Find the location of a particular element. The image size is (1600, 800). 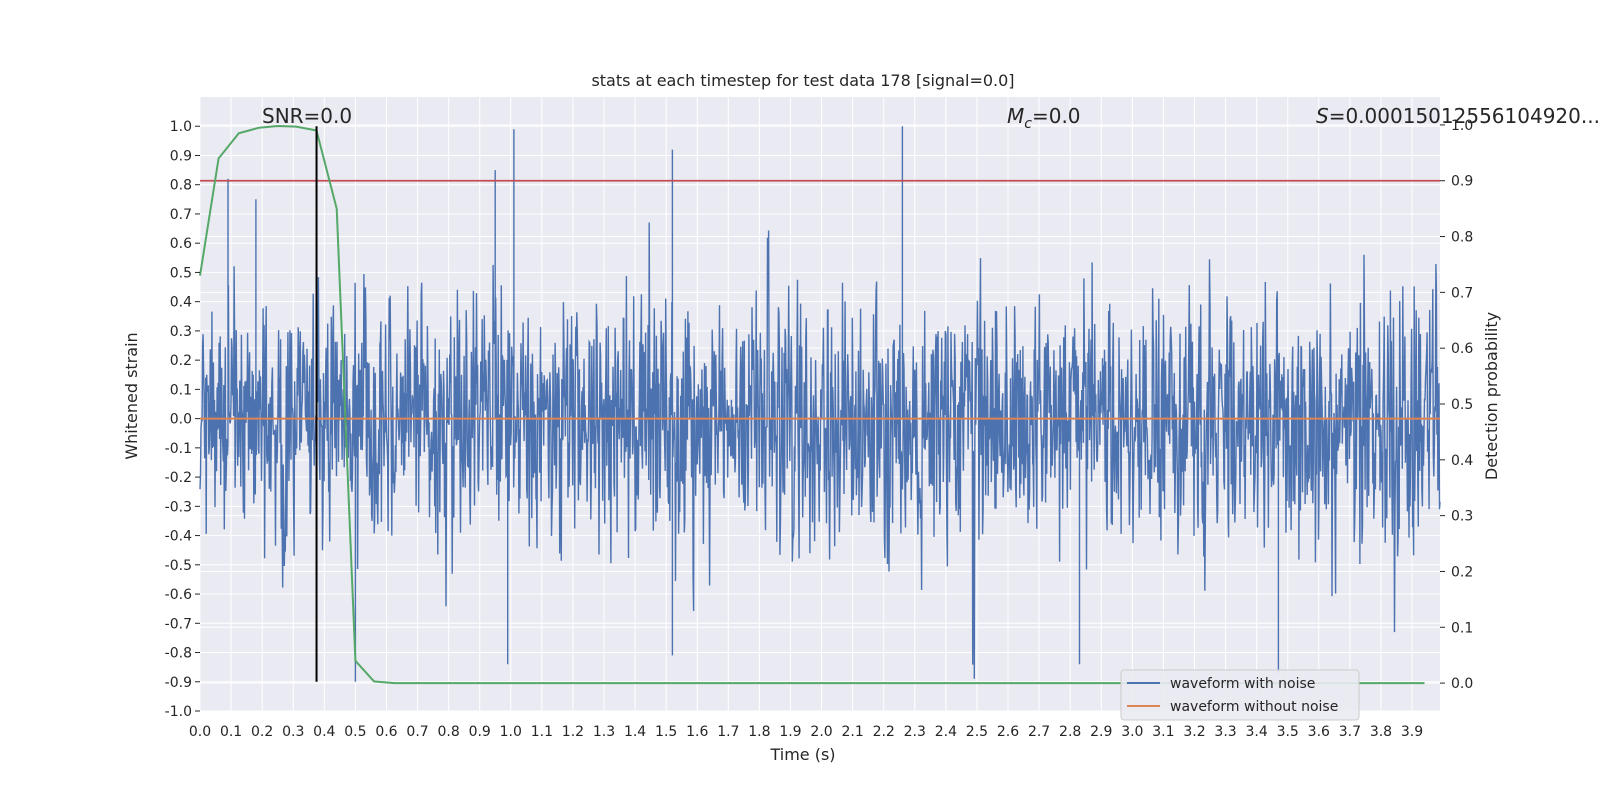

x-tick-label: 0.6 is located at coordinates (386, 732).